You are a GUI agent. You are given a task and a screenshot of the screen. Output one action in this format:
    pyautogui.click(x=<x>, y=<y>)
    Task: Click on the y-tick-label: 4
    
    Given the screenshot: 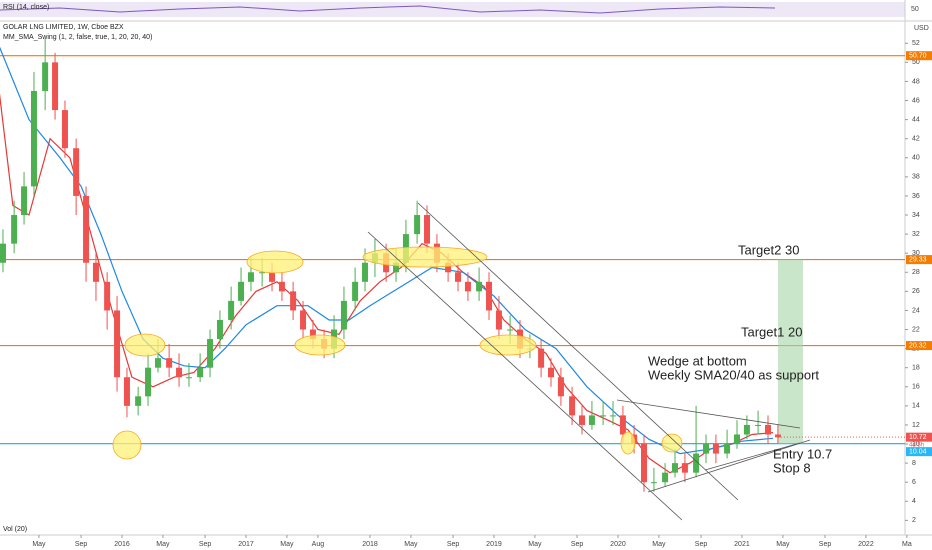 What is the action you would take?
    pyautogui.click(x=914, y=501)
    